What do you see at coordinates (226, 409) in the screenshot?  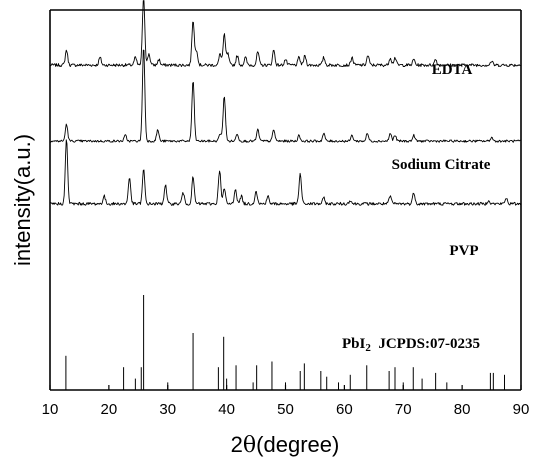 I see `x-tick-label-40: 40` at bounding box center [226, 409].